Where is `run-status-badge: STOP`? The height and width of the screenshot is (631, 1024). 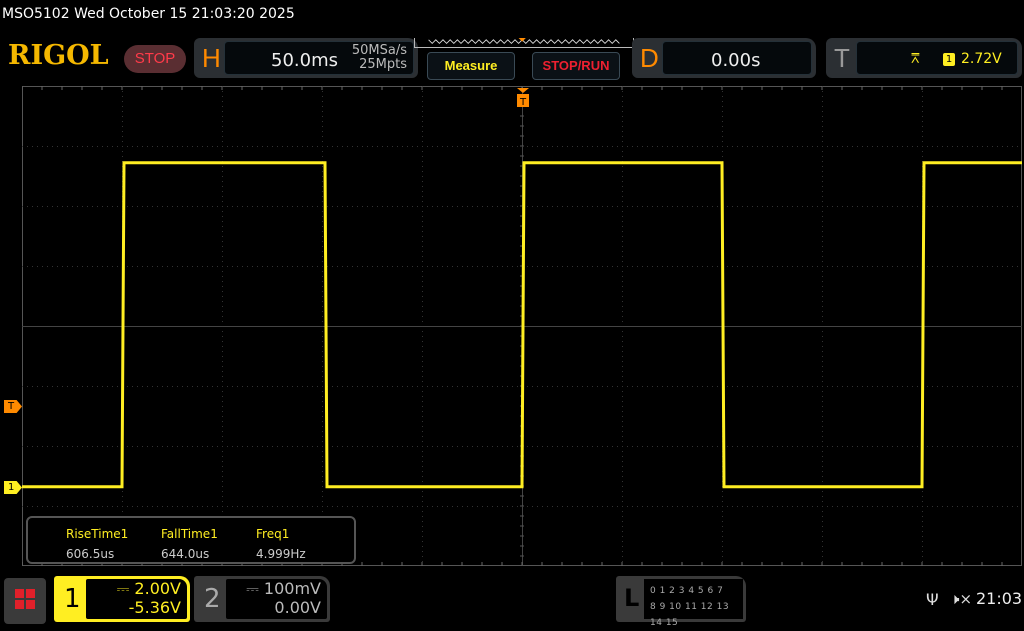
run-status-badge: STOP is located at coordinates (155, 59).